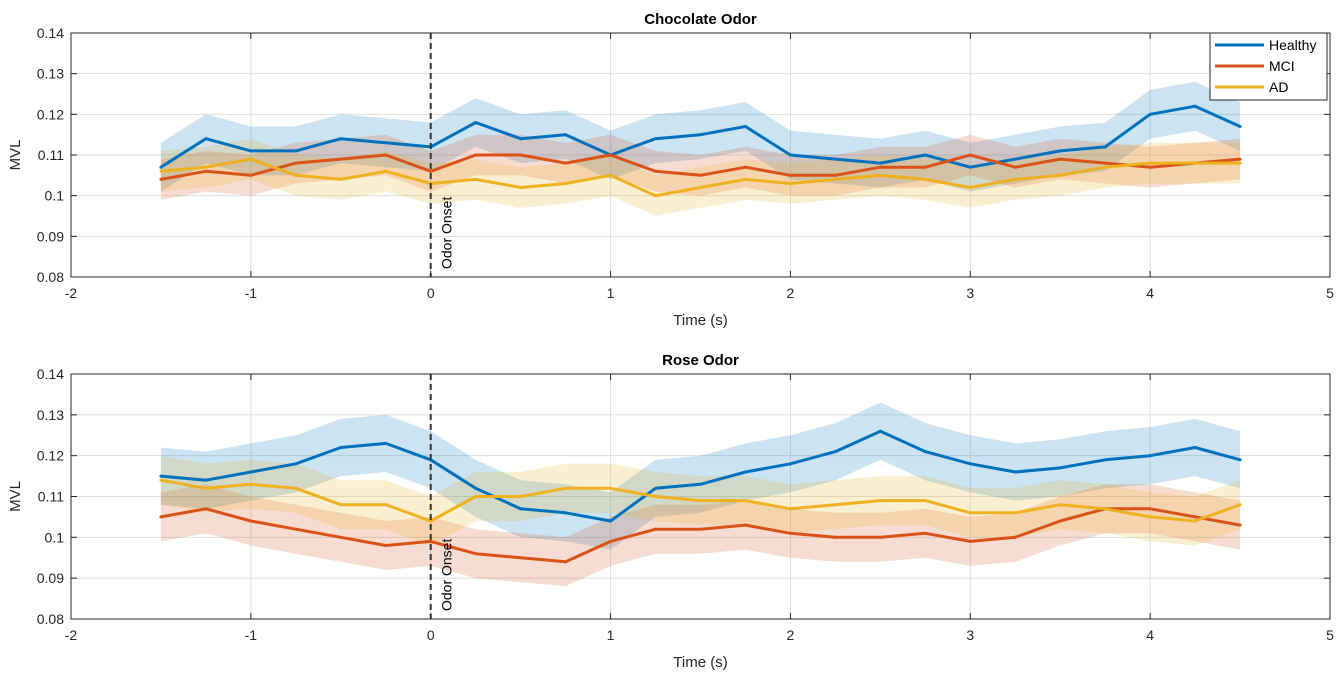  Describe the element at coordinates (1268, 66) in the screenshot. I see `legend: Healthy MCI AD` at that location.